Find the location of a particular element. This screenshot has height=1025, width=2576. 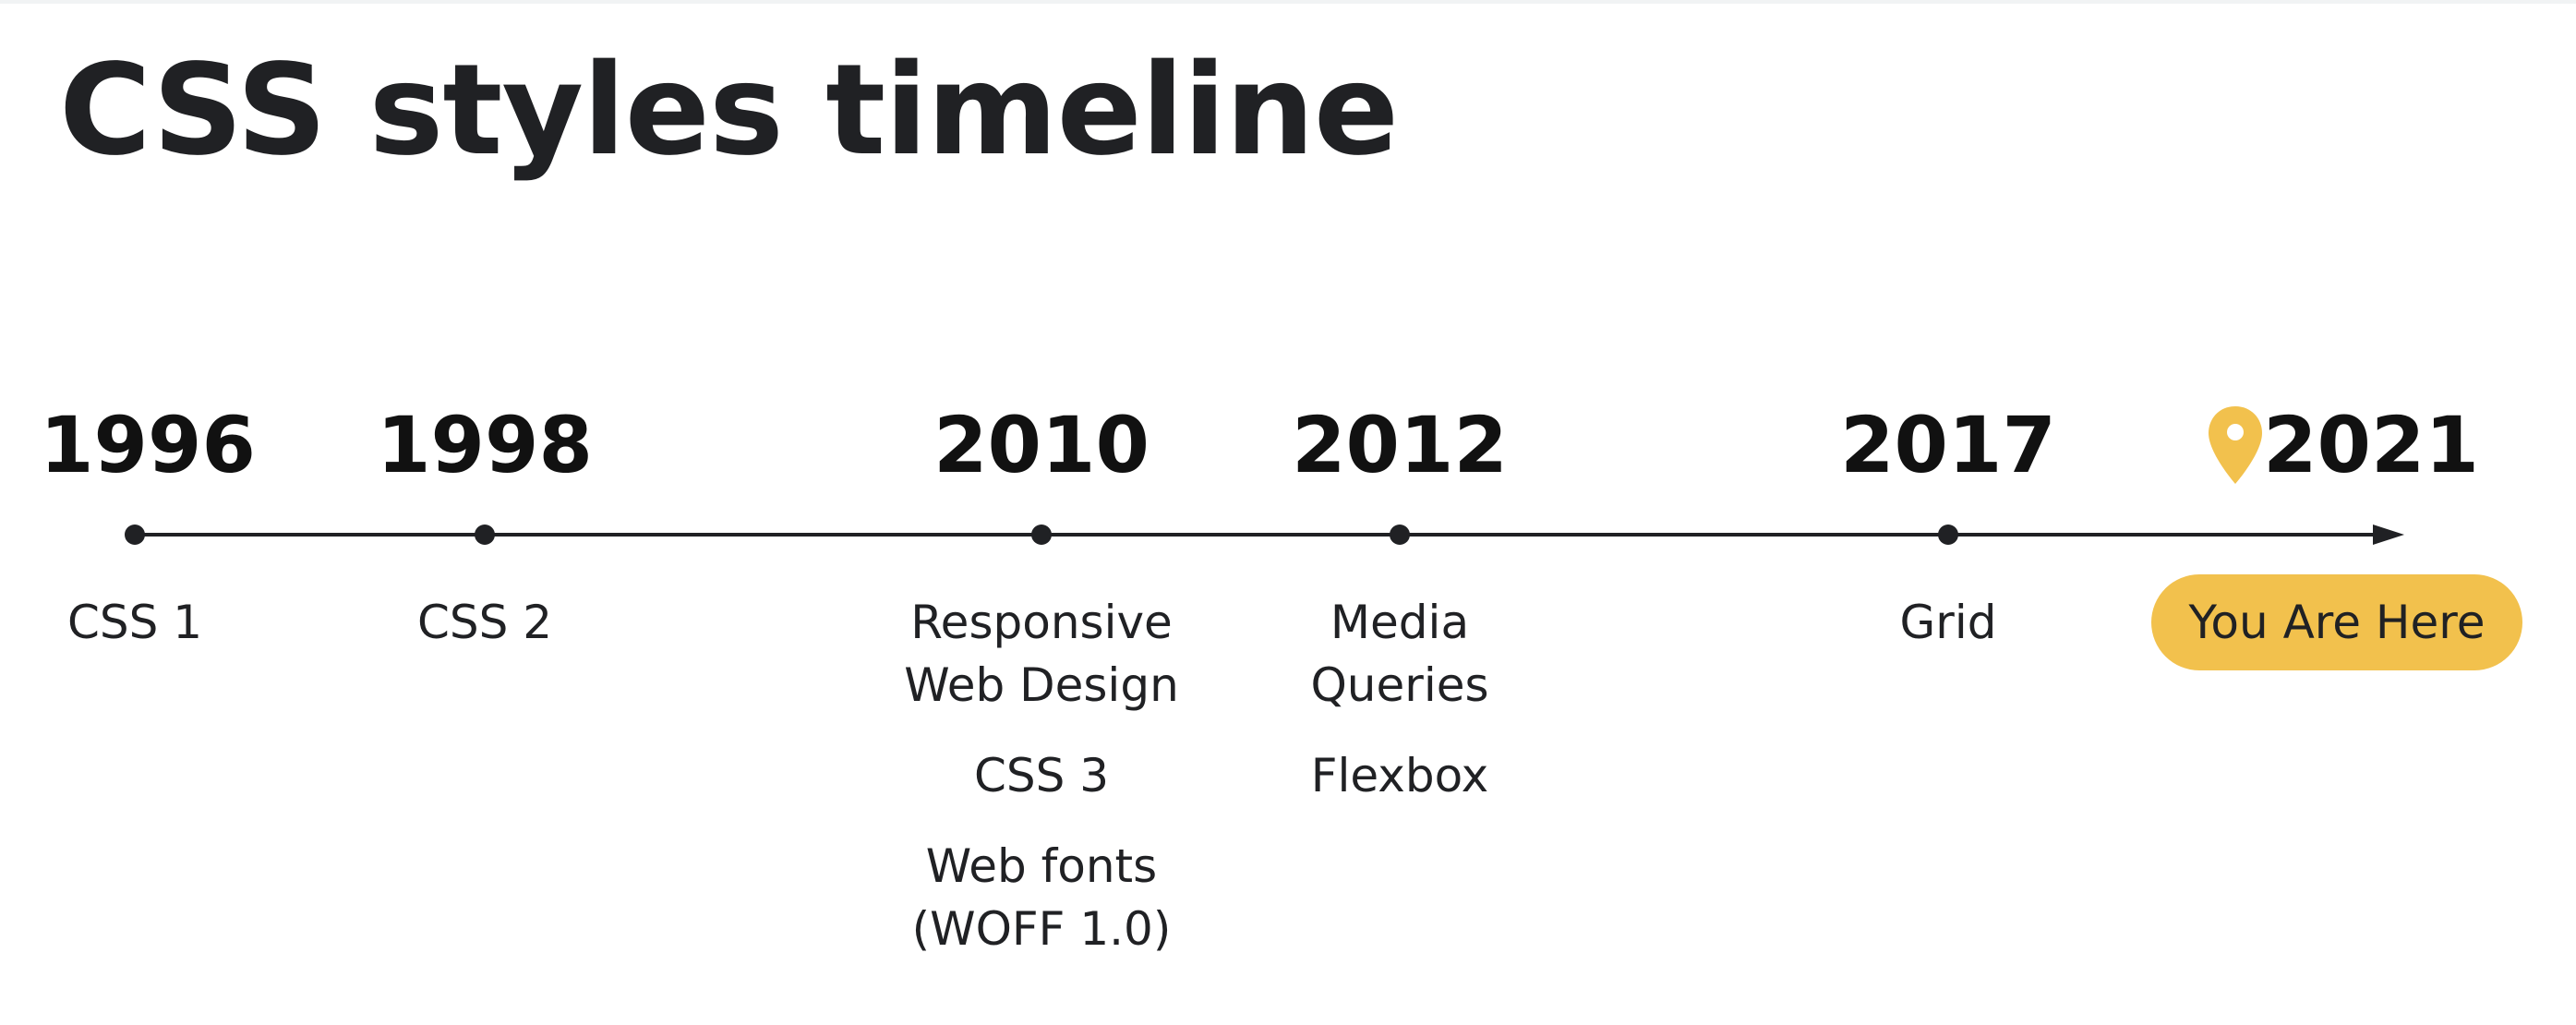

year-label-2012: 2012 is located at coordinates (1400, 445).